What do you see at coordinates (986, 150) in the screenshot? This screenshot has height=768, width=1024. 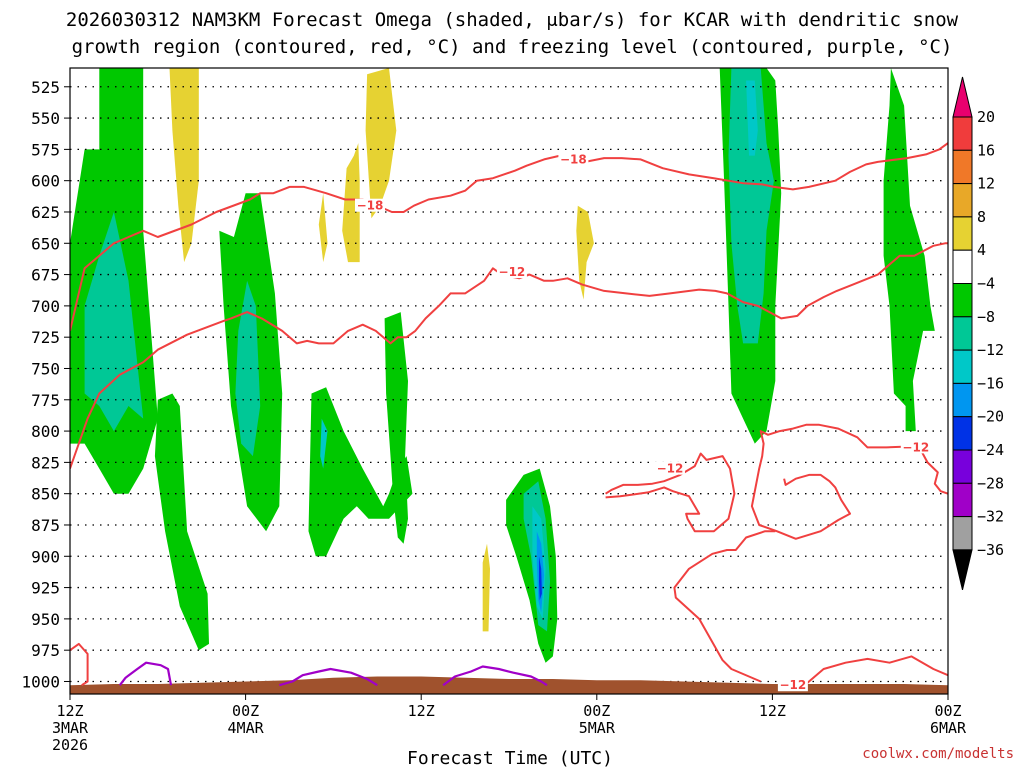 I see `colorbar-label-1: 16` at bounding box center [986, 150].